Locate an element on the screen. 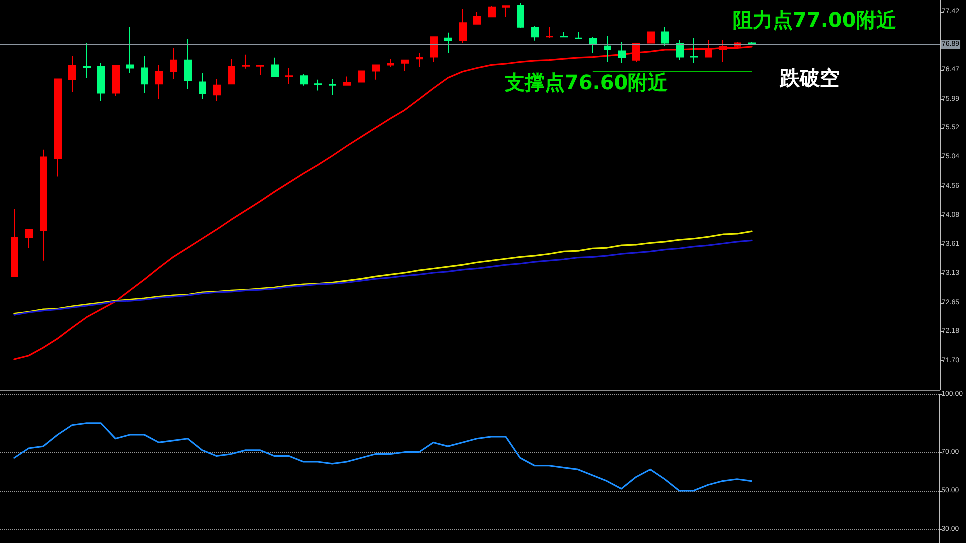  text: 跌破空 is located at coordinates (809, 78).